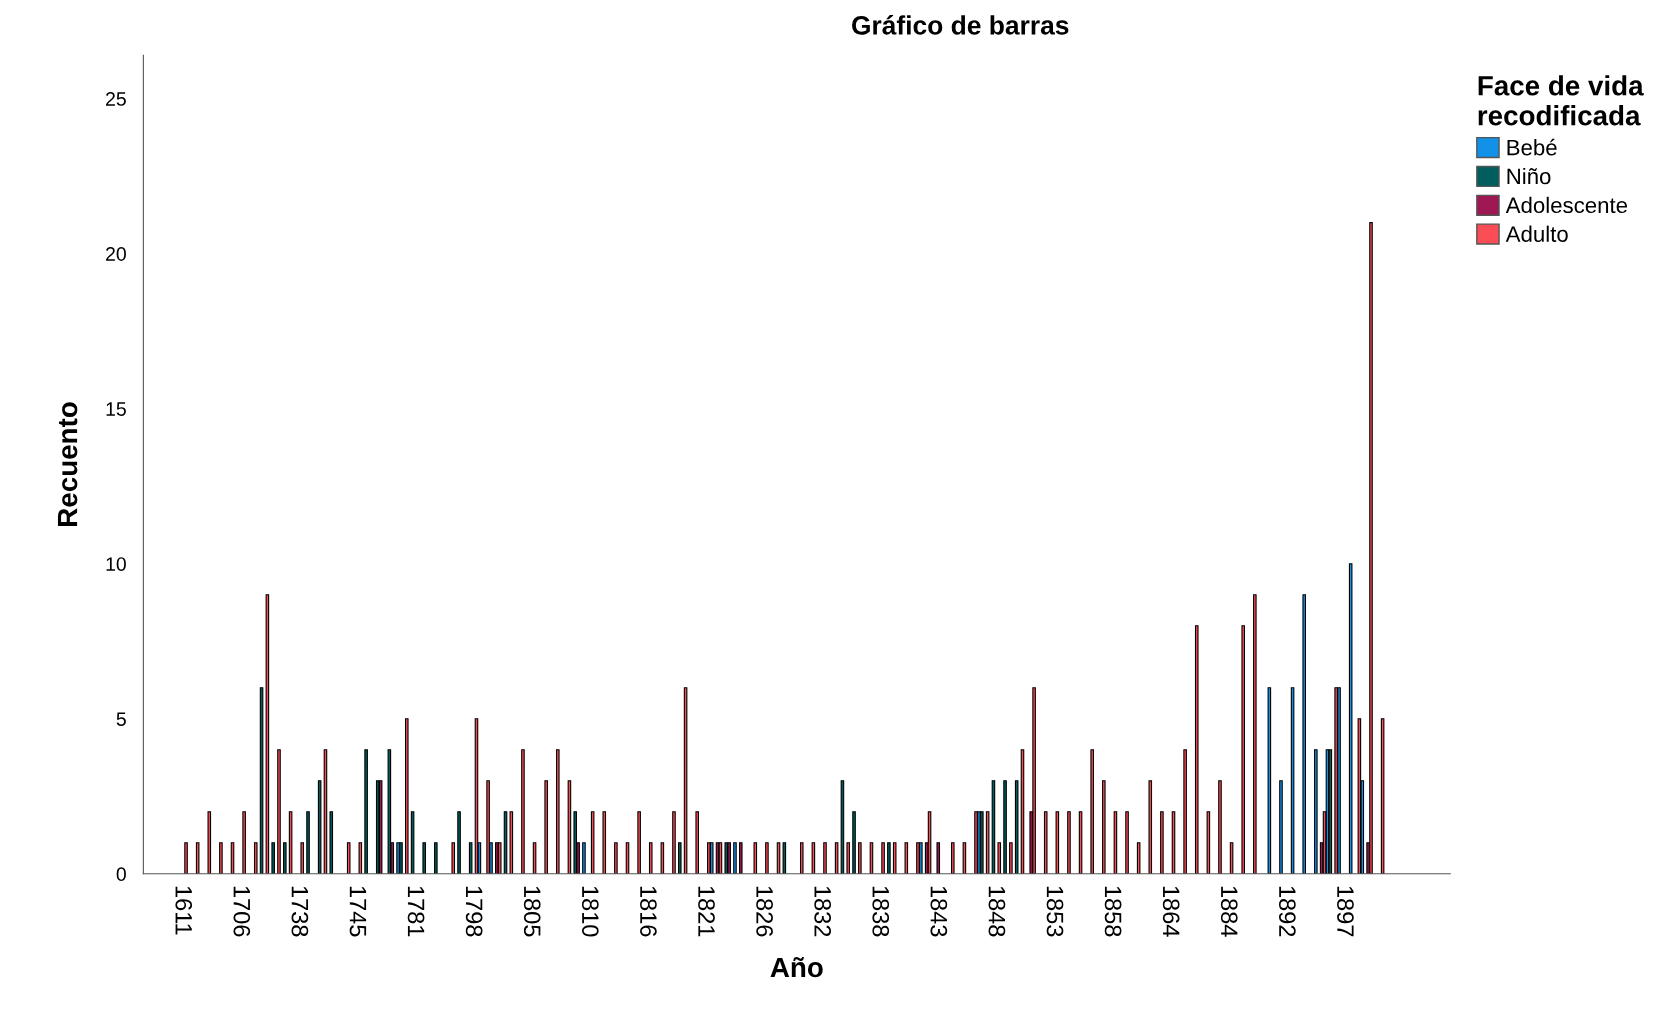 This screenshot has width=1667, height=1022. I want to click on x-tick-label: 1838, so click(881, 911).